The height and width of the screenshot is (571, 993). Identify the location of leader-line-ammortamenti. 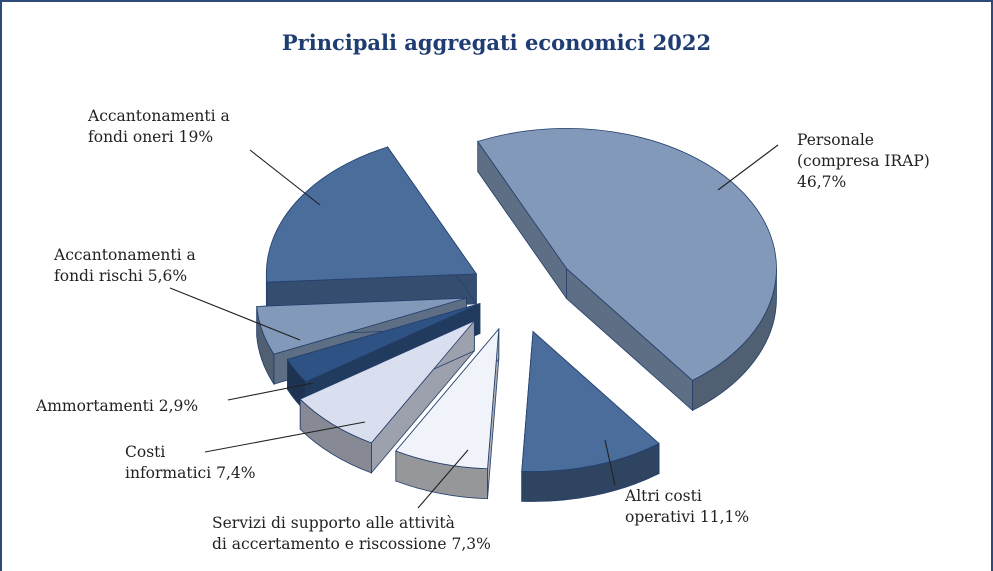
(270, 391).